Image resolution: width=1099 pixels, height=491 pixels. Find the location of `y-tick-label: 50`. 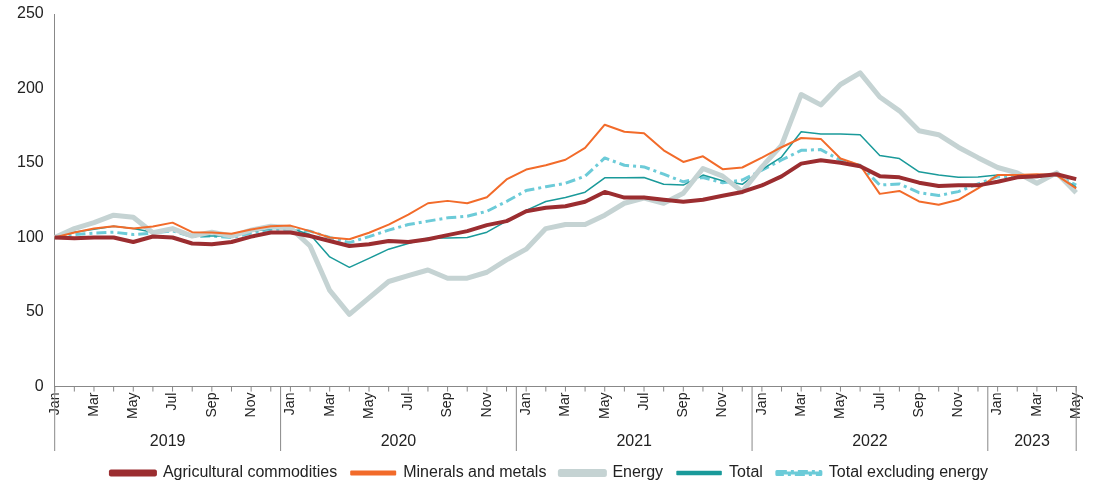

y-tick-label: 50 is located at coordinates (34, 311).